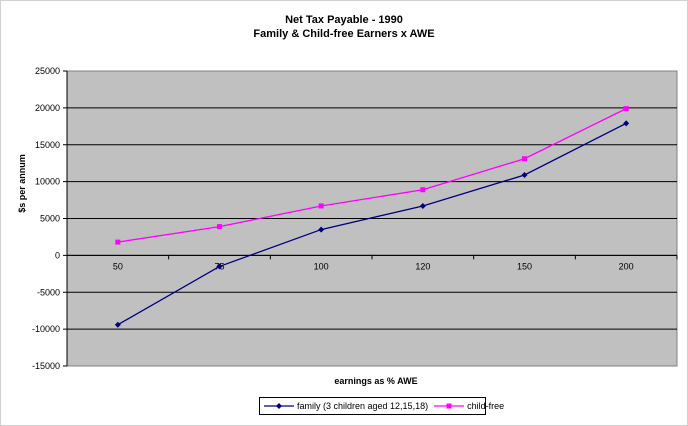 The width and height of the screenshot is (688, 426). I want to click on legend-marker-family, so click(279, 406).